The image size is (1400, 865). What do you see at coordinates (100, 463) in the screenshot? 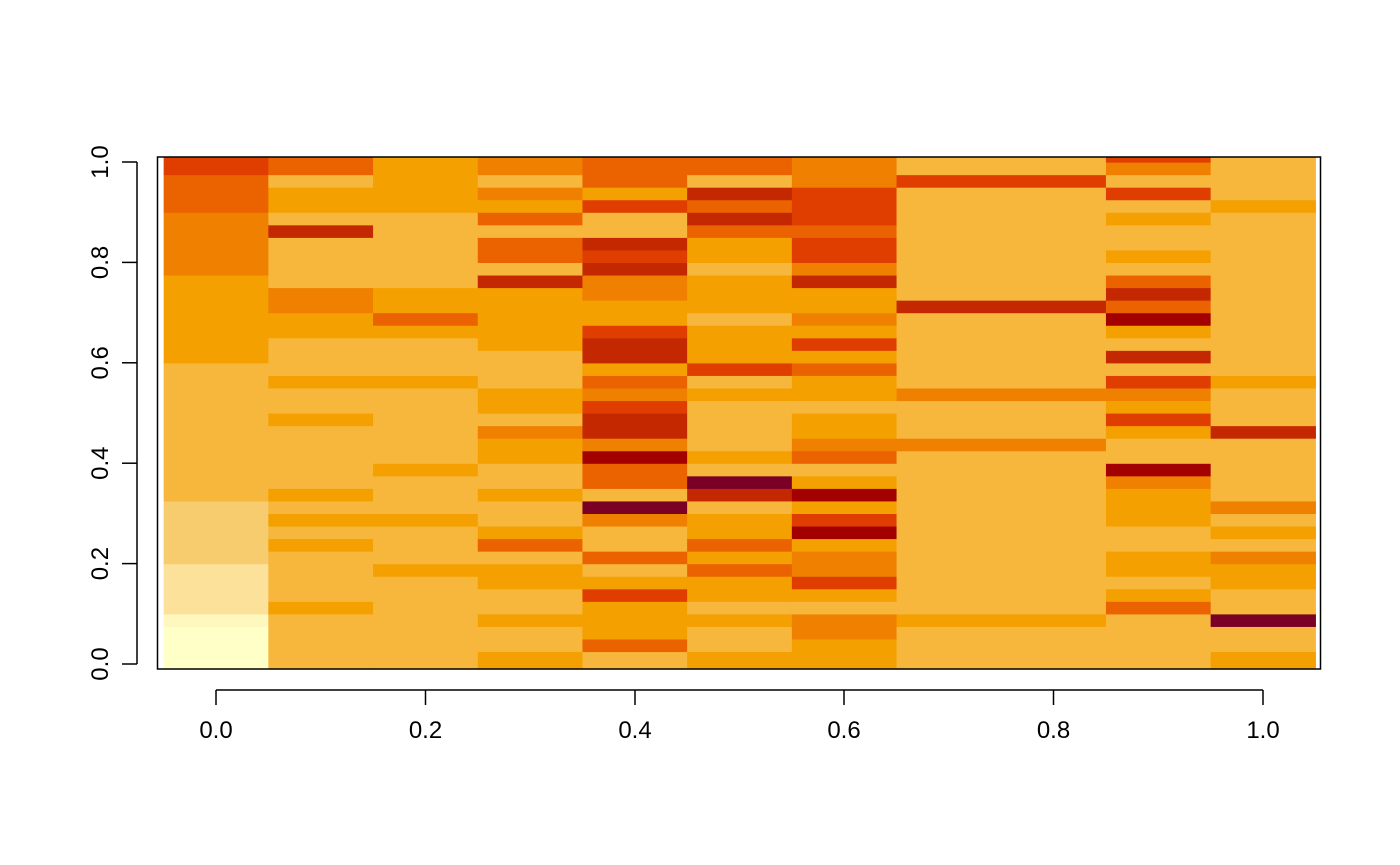
I see `y-tick-label: 0.4` at bounding box center [100, 463].